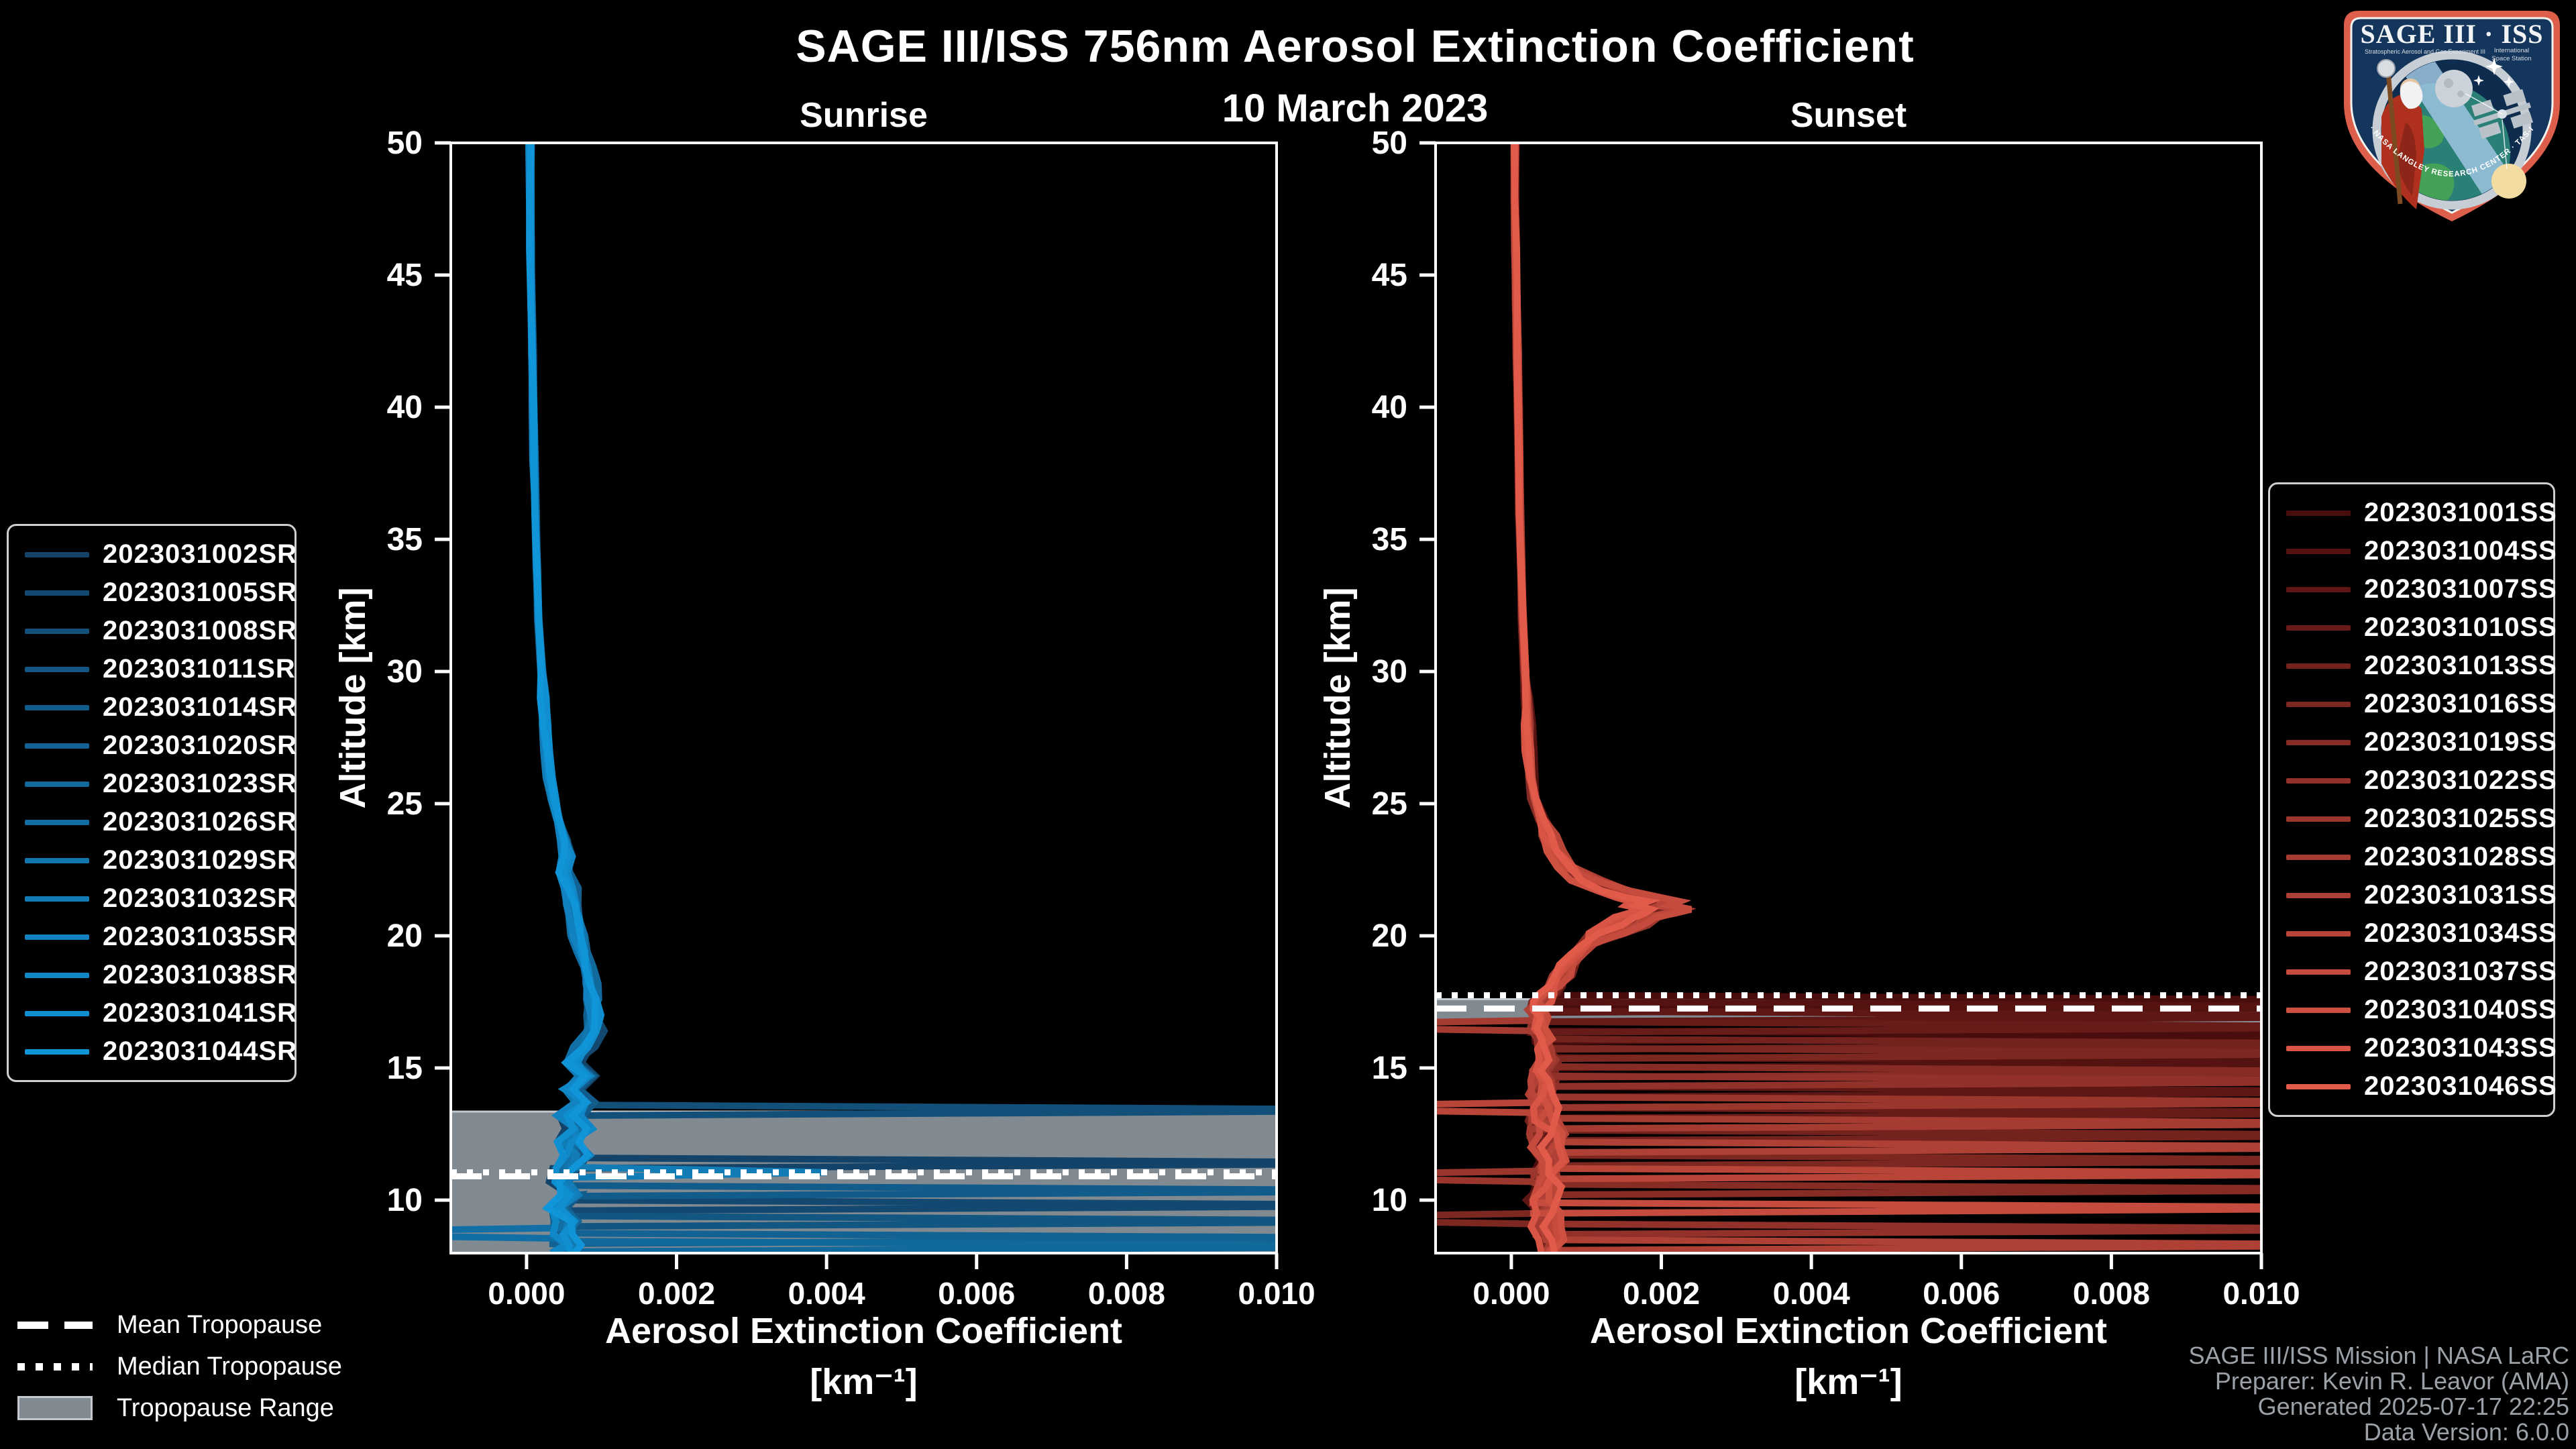 The image size is (2576, 1449). What do you see at coordinates (156, 746) in the screenshot?
I see `legend-item: 2023031020SR` at bounding box center [156, 746].